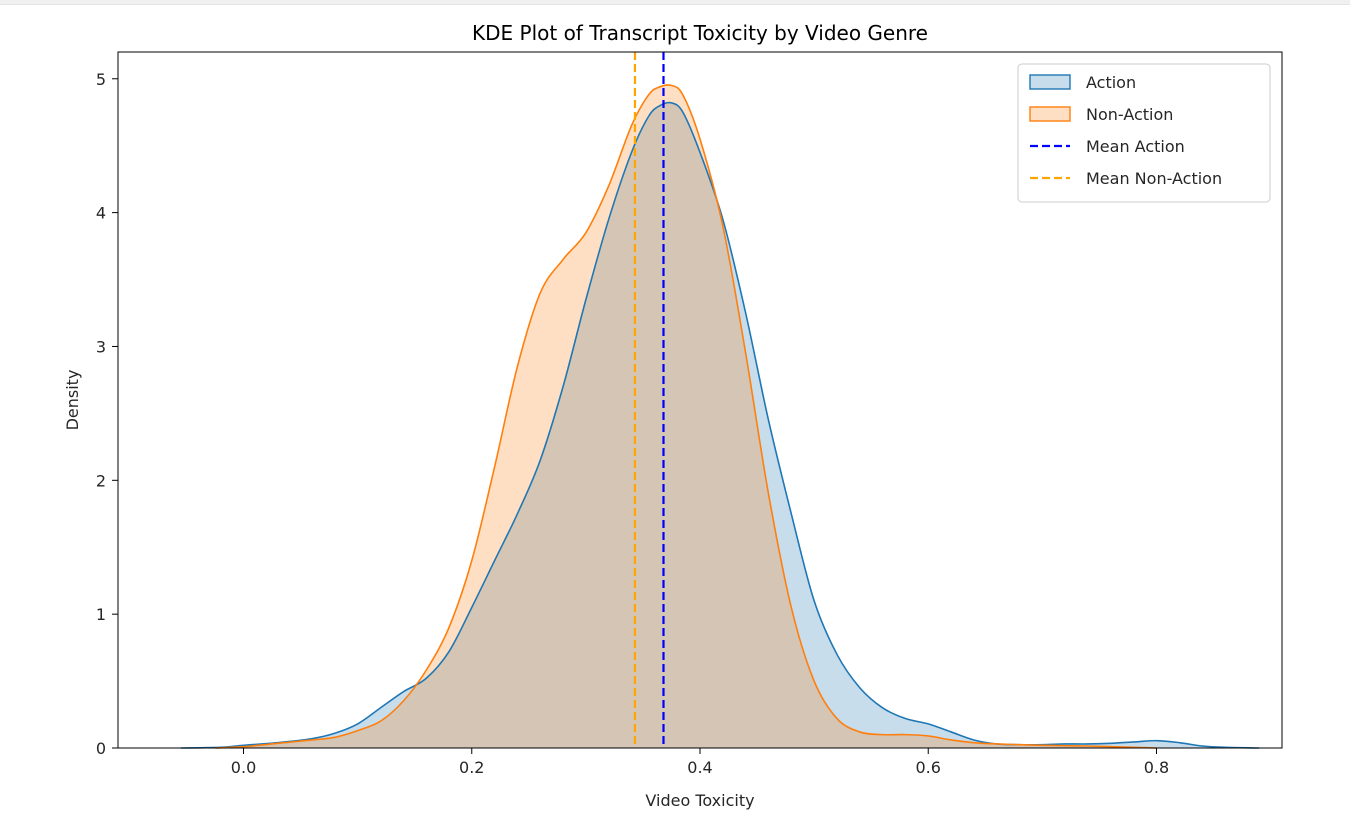 This screenshot has width=1350, height=834. What do you see at coordinates (699, 767) in the screenshot?
I see `x-tick-label-2: 0.4` at bounding box center [699, 767].